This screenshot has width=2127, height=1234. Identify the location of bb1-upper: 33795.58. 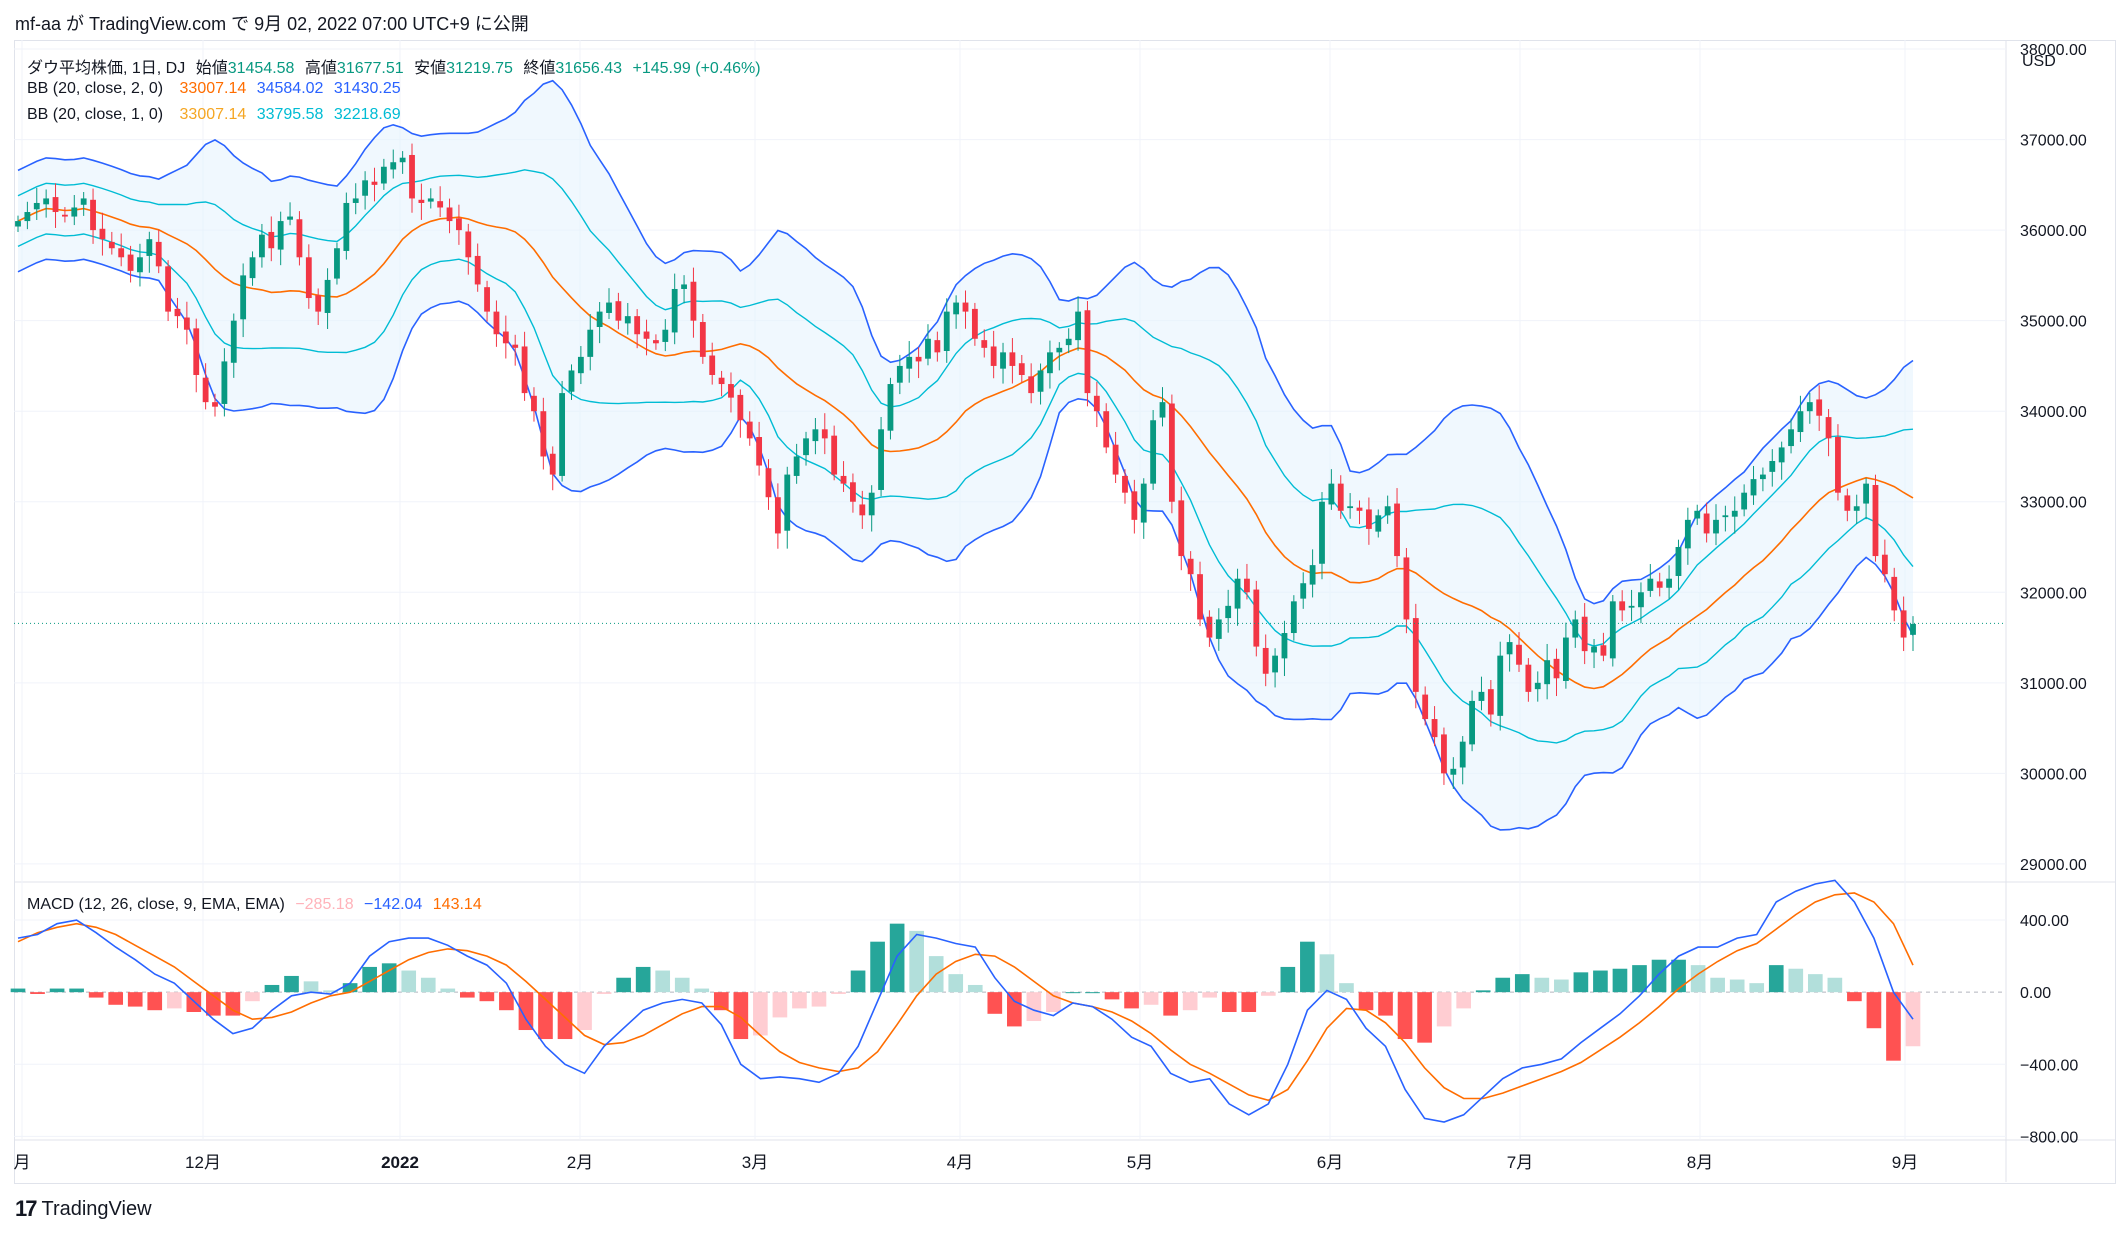
(290, 114).